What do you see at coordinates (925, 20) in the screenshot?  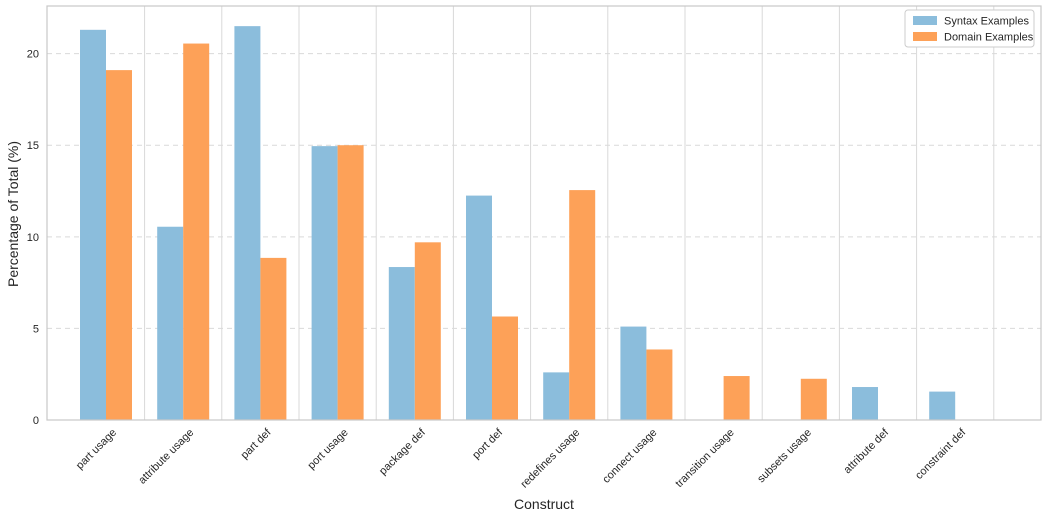 I see `legend-swatch-syntax` at bounding box center [925, 20].